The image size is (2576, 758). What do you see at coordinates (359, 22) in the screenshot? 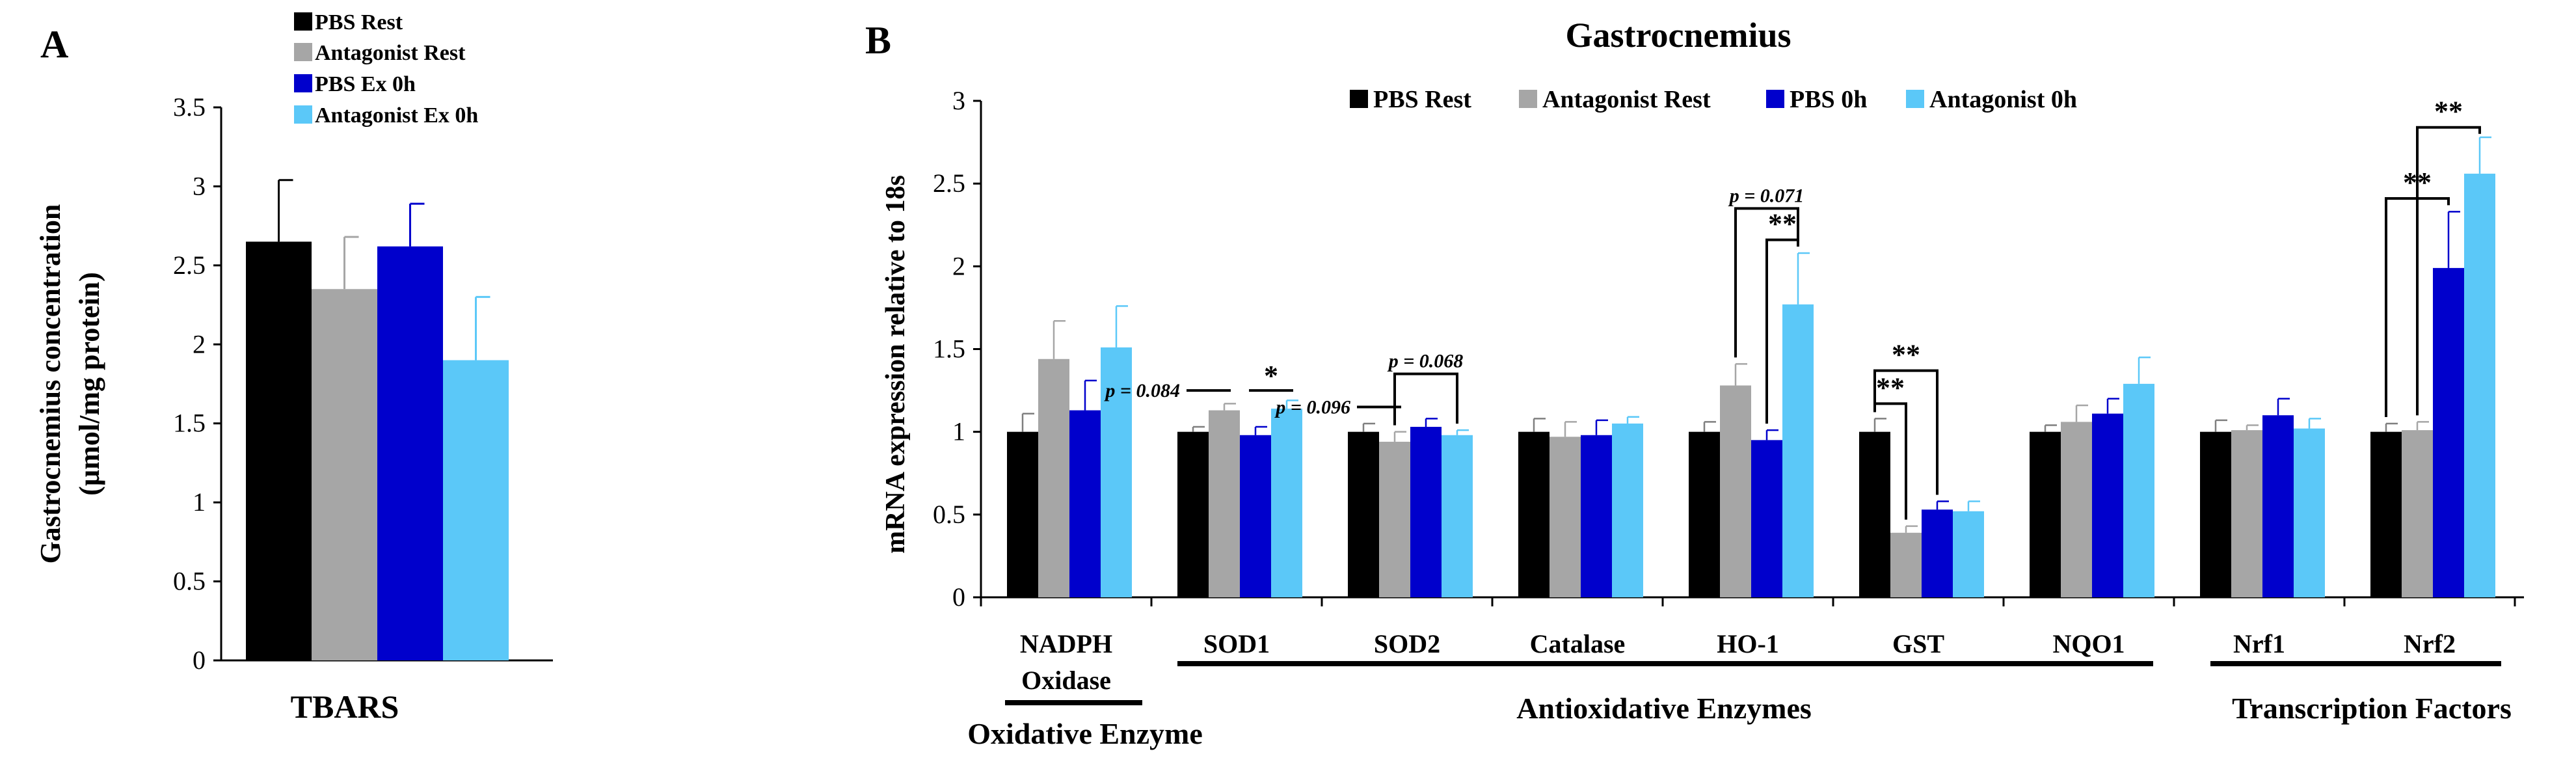
I see `panel-a-legend-label: PBS Rest` at bounding box center [359, 22].